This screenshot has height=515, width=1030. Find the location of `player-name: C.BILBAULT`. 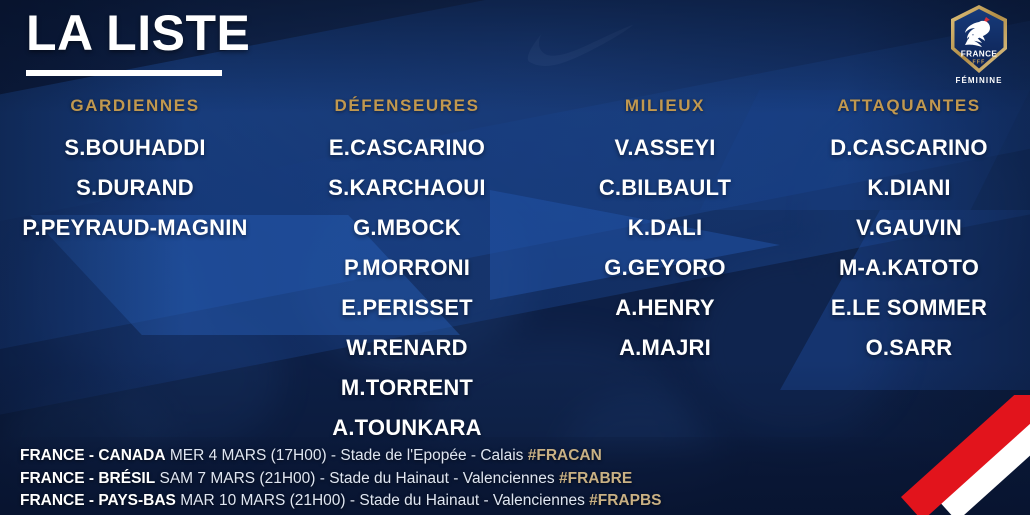

player-name: C.BILBAULT is located at coordinates (665, 187).